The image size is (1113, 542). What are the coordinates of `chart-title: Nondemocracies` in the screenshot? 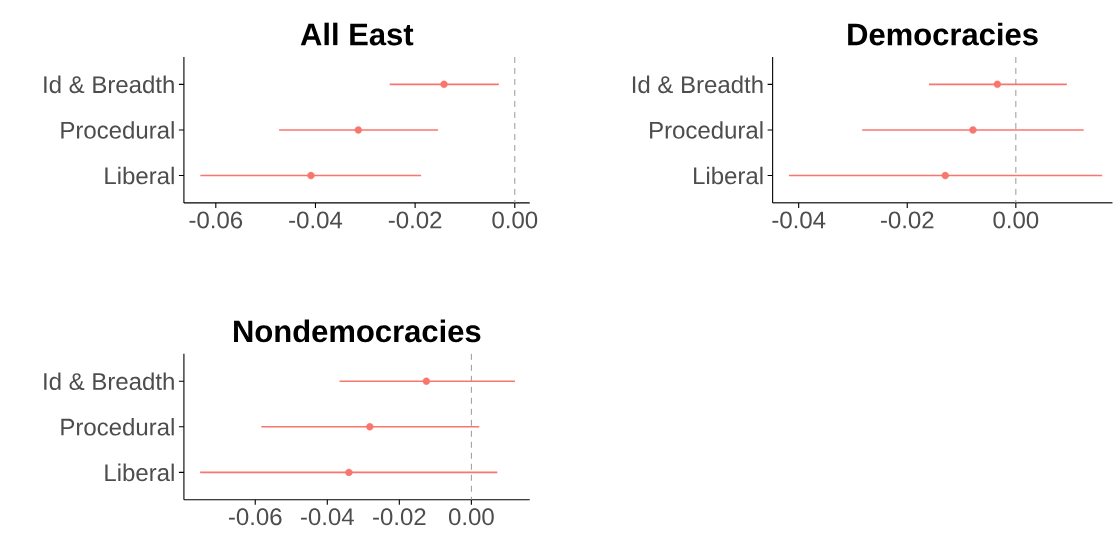 It's located at (357, 331).